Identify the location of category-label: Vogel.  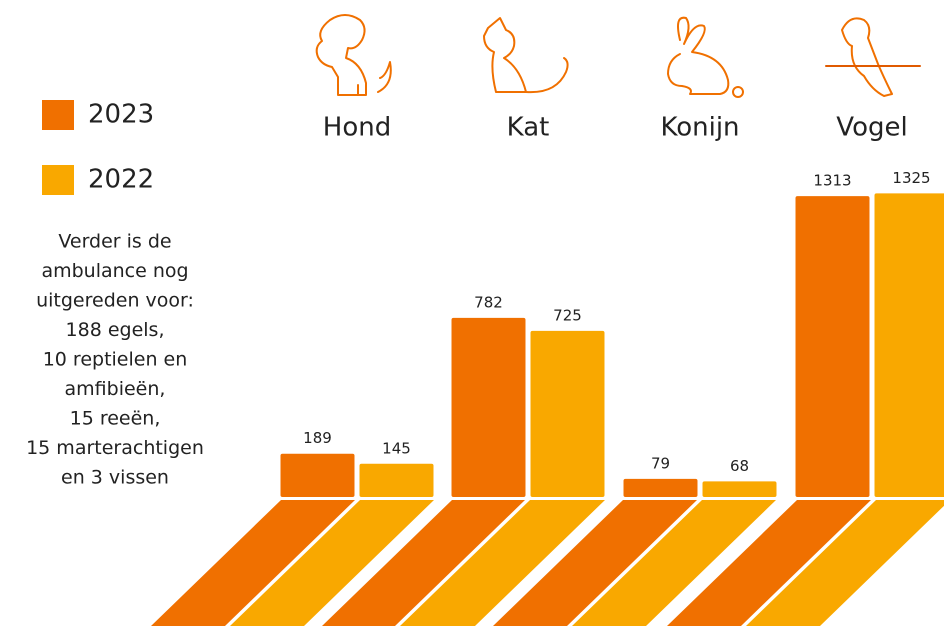
(871, 128).